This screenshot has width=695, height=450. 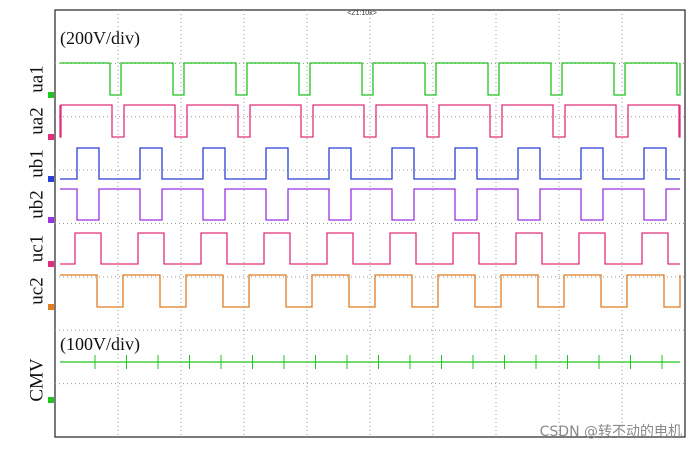 I want to click on trace-label: ub2, so click(x=36, y=204).